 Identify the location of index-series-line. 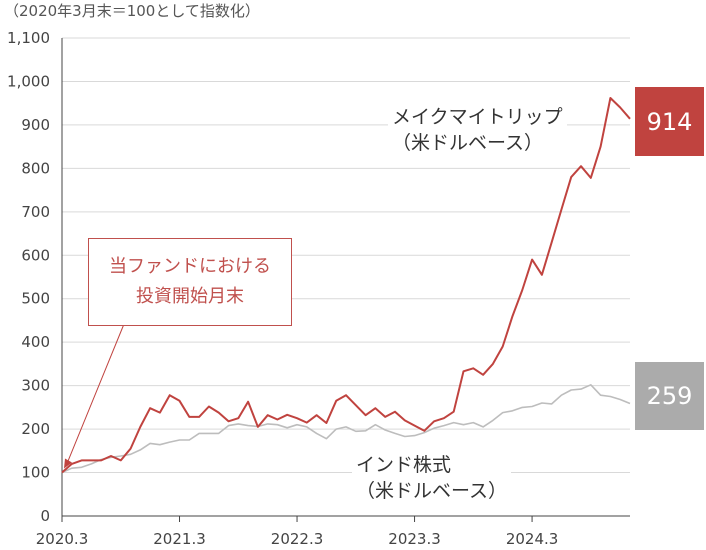
(346, 429).